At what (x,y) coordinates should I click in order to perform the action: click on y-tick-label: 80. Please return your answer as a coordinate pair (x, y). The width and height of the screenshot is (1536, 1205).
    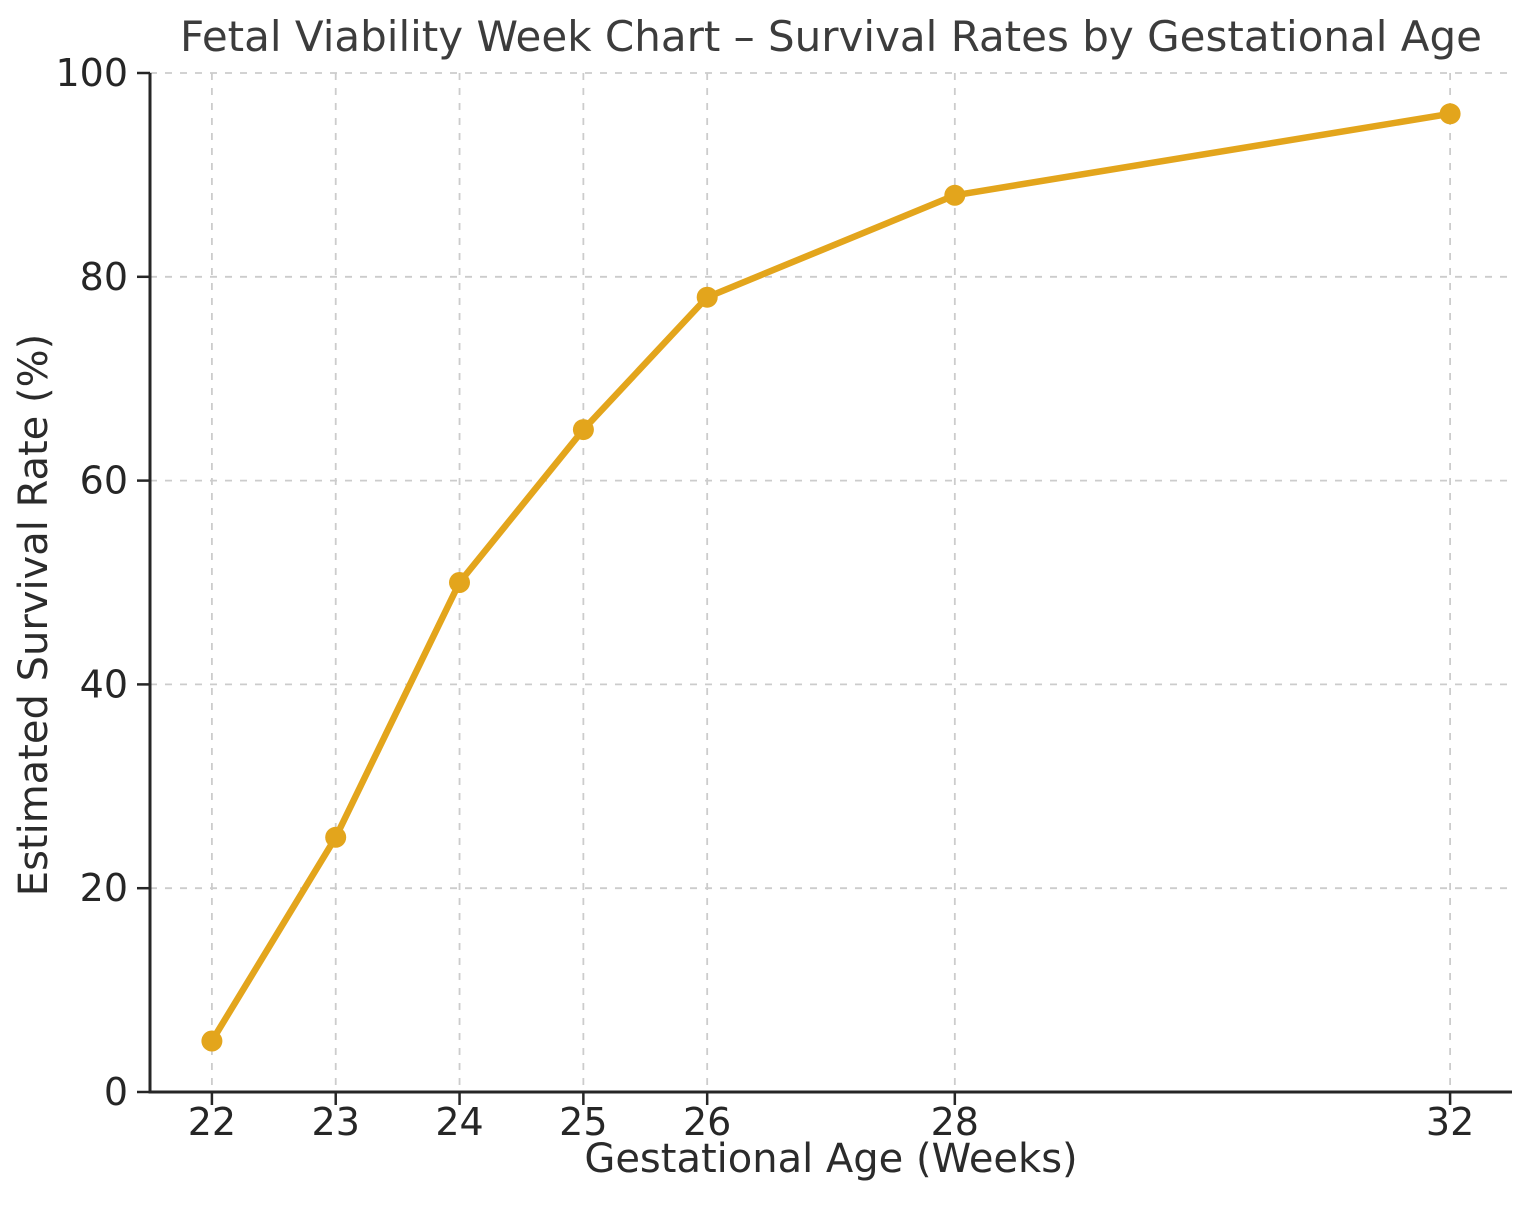
    Looking at the image, I should click on (104, 277).